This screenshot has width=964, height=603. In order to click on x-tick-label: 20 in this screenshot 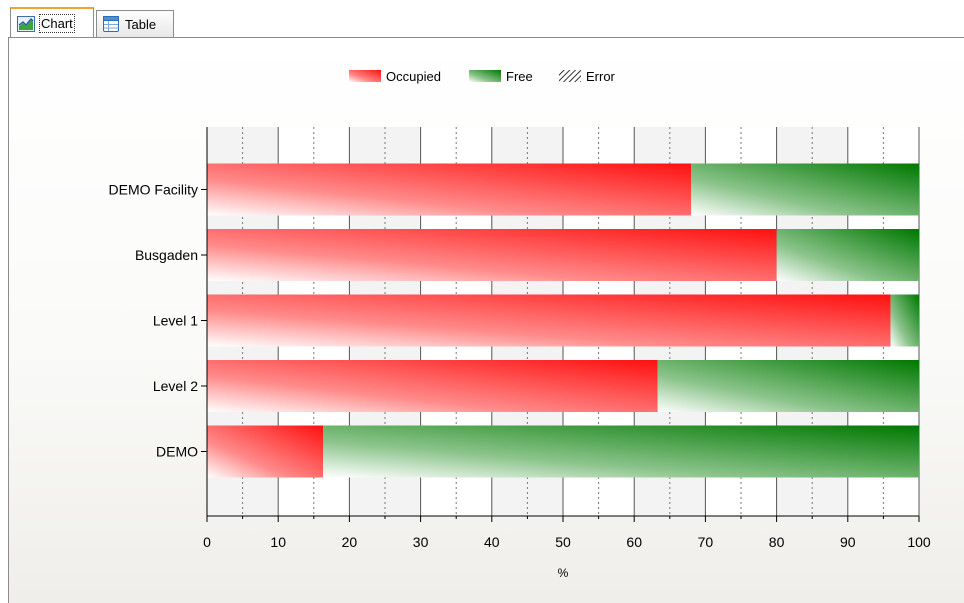, I will do `click(350, 542)`.